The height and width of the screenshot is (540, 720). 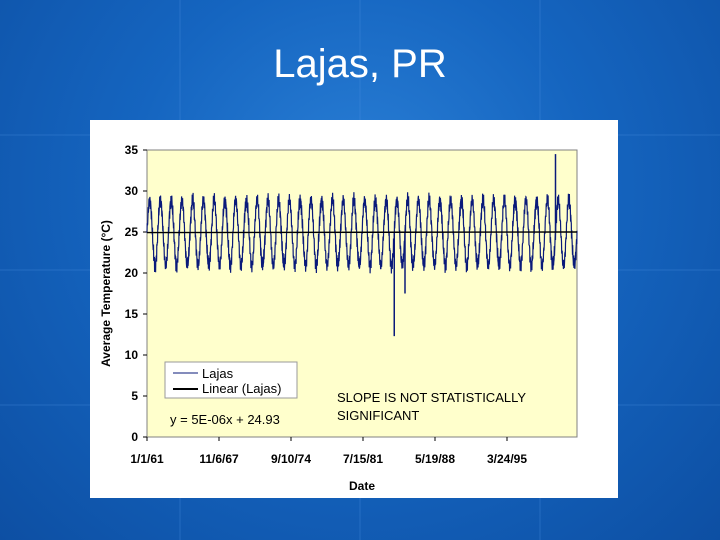 I want to click on y-tick-label: 30, so click(x=132, y=191).